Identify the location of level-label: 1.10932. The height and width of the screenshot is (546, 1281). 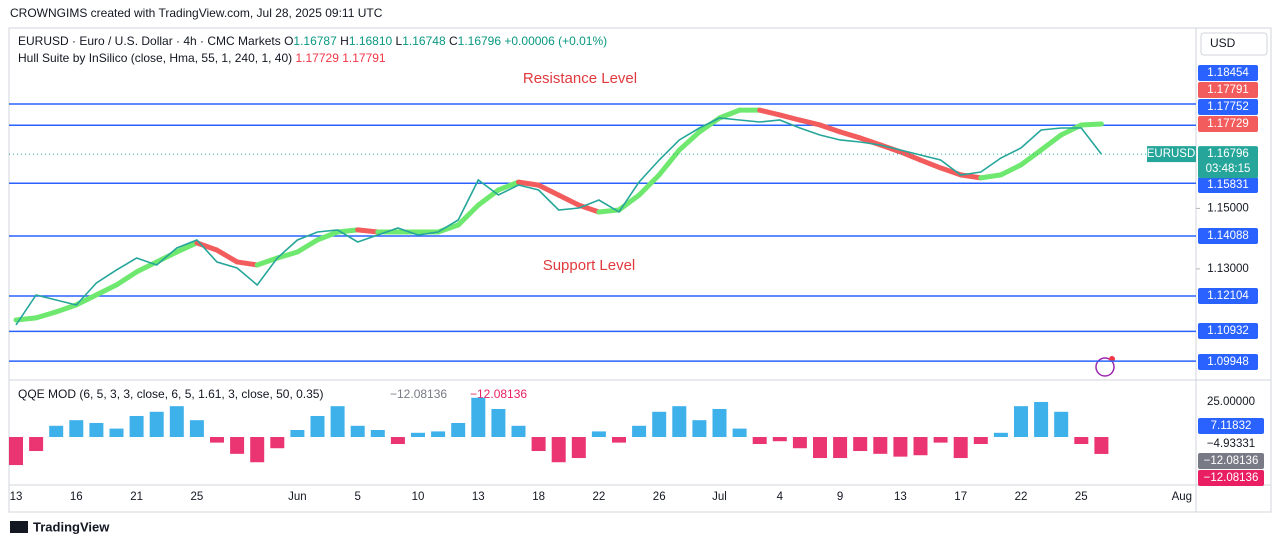
(1228, 331).